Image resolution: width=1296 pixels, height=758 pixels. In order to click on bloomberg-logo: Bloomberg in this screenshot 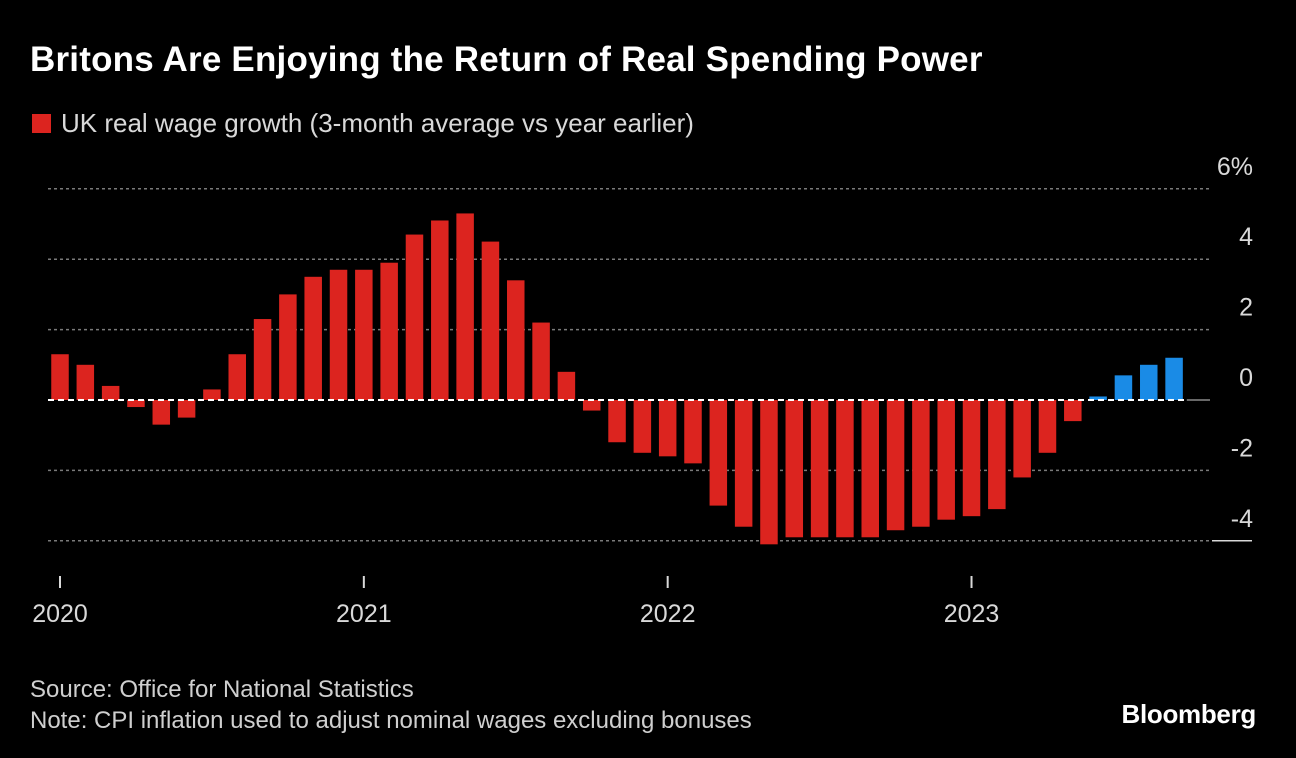, I will do `click(1188, 714)`.